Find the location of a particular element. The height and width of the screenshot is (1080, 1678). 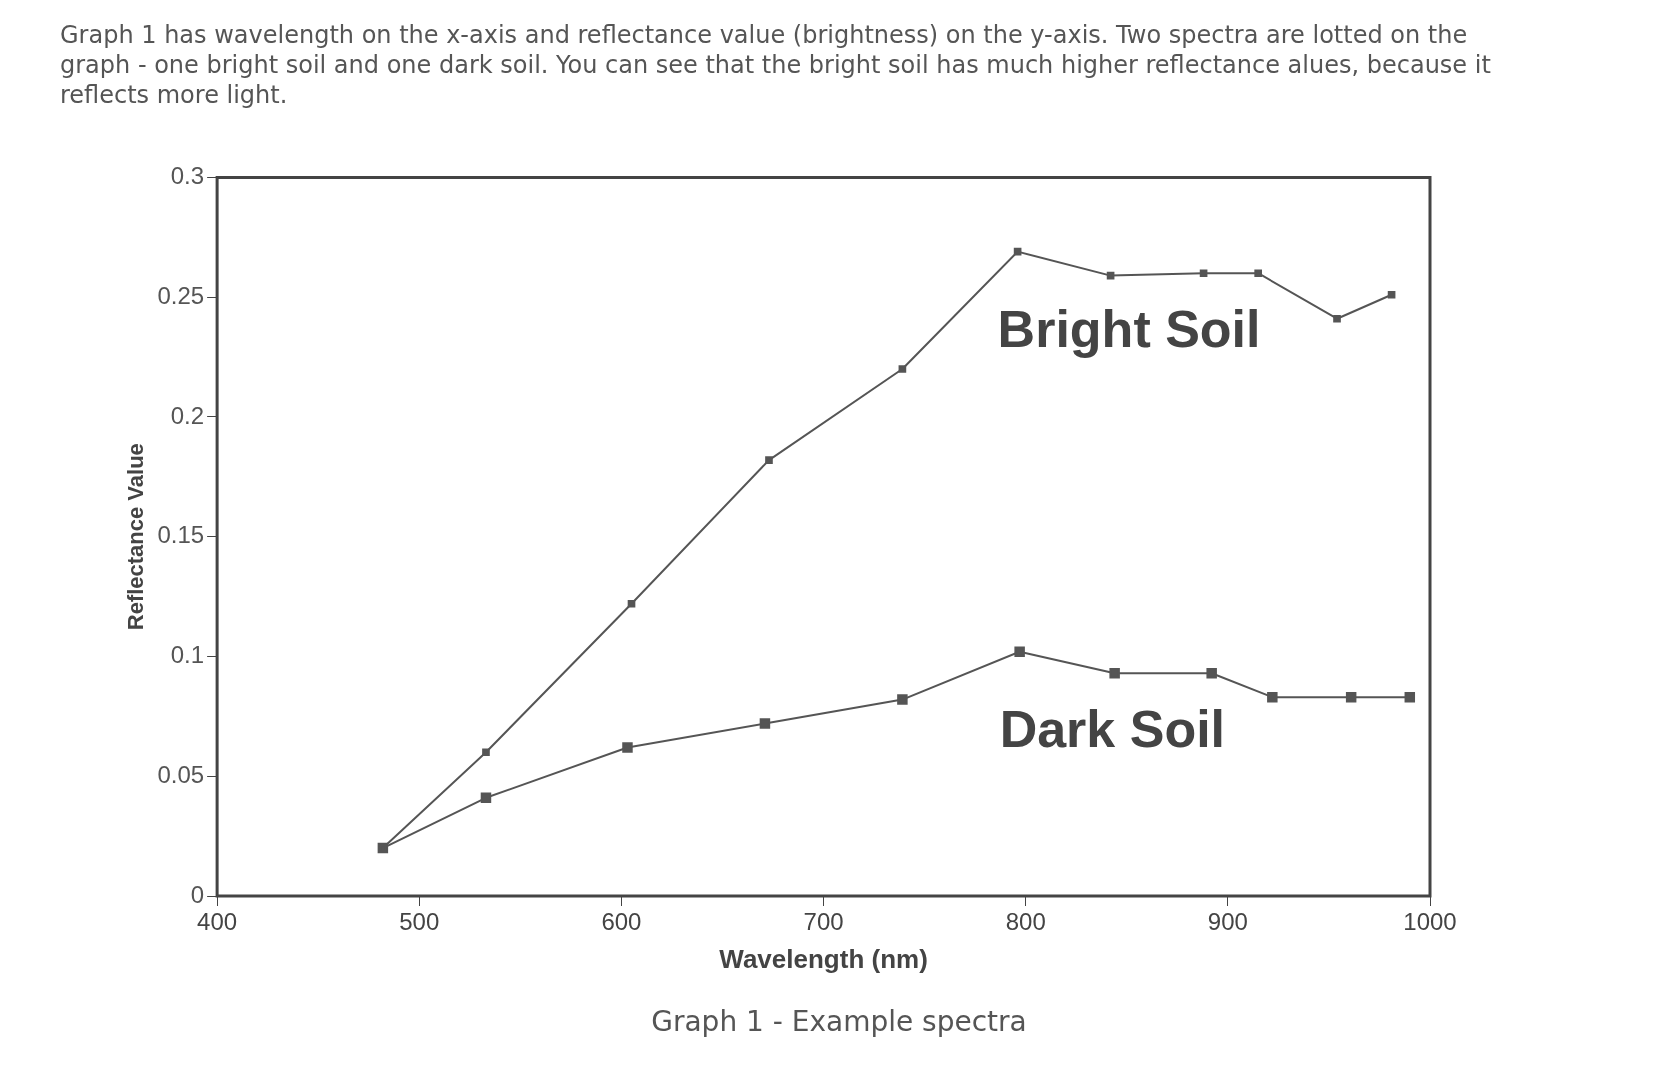

x-tick-label: 600 is located at coordinates (621, 922).